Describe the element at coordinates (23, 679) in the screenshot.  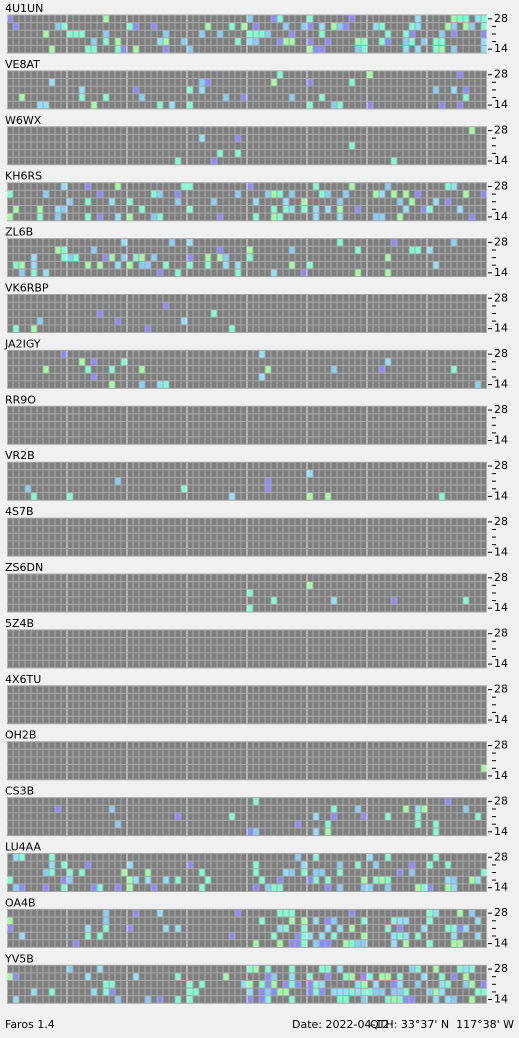
I see `station-name: 4X6TU` at that location.